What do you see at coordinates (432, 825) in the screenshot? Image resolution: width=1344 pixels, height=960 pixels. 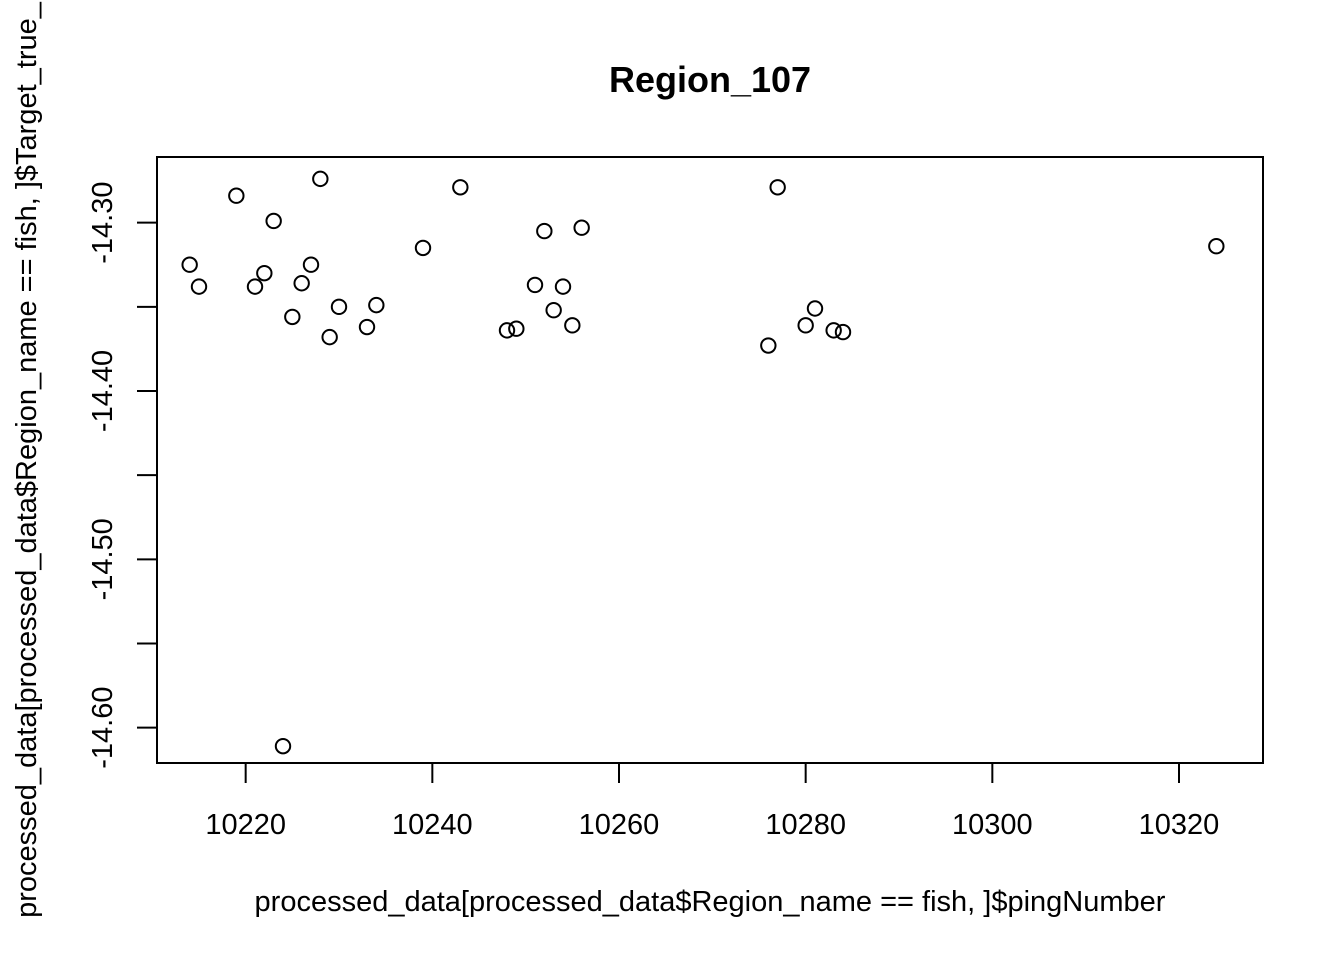 I see `x-tick-label: 10240` at bounding box center [432, 825].